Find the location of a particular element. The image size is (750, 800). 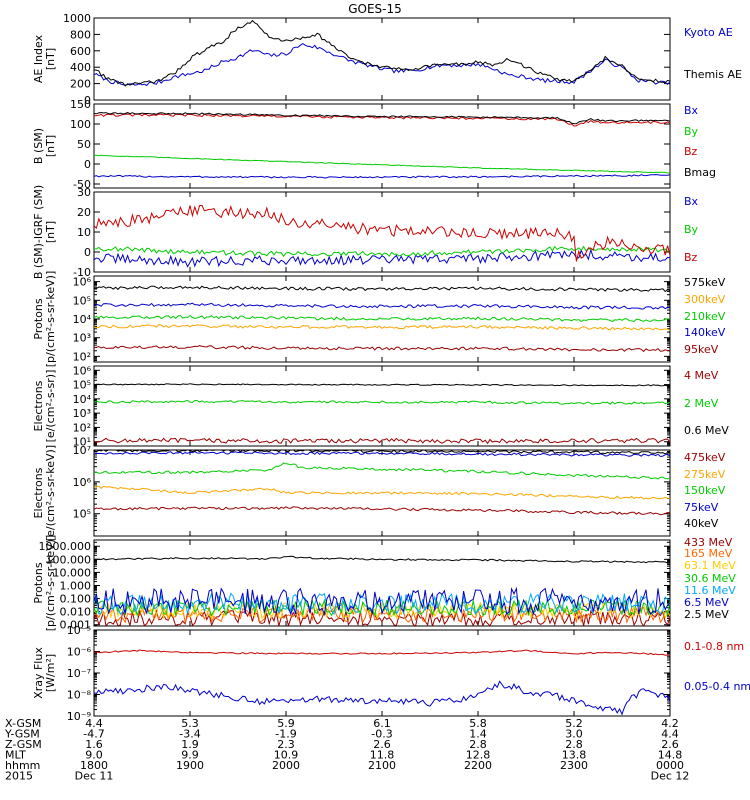

y-axis-label: AE Index is located at coordinates (38, 58).